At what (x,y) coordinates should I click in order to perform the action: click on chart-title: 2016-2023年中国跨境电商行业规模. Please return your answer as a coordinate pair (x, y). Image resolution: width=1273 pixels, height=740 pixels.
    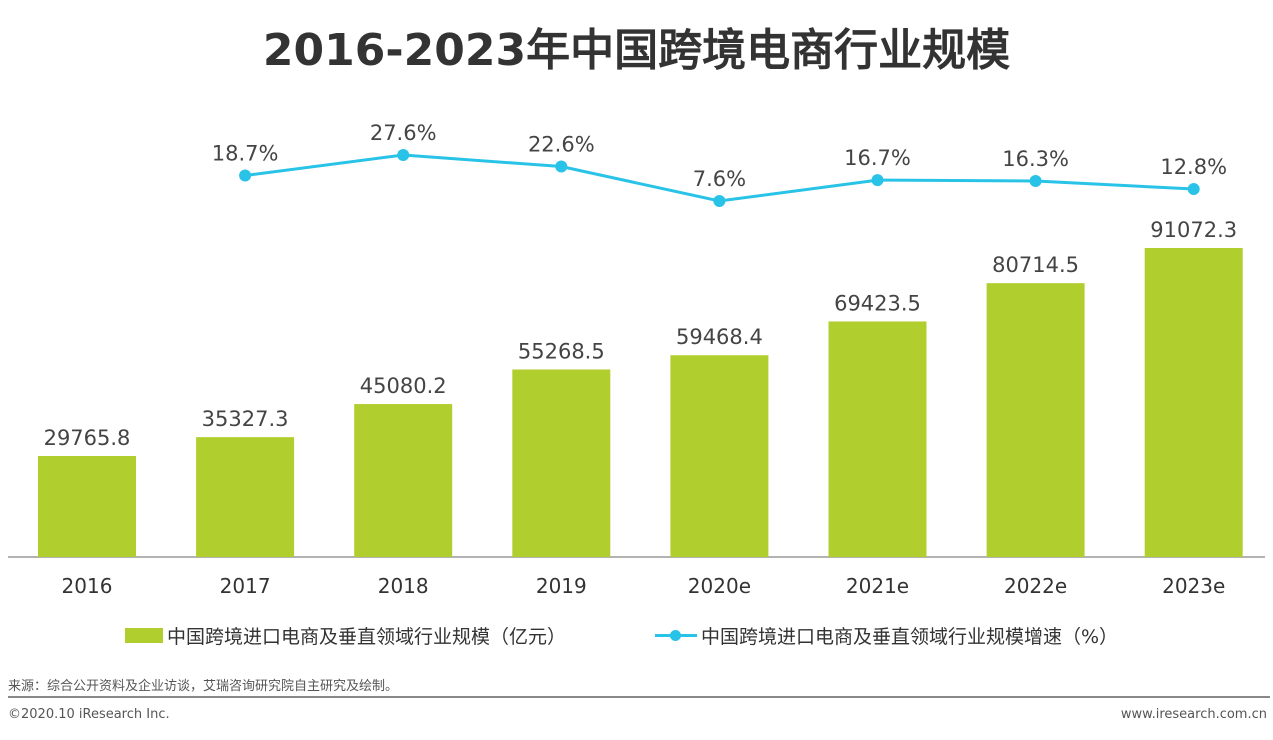
    Looking at the image, I should click on (636, 50).